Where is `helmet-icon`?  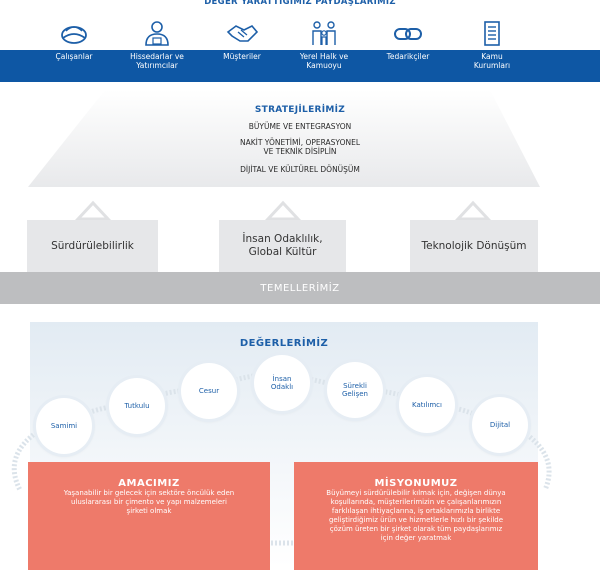
helmet-icon is located at coordinates (74, 35).